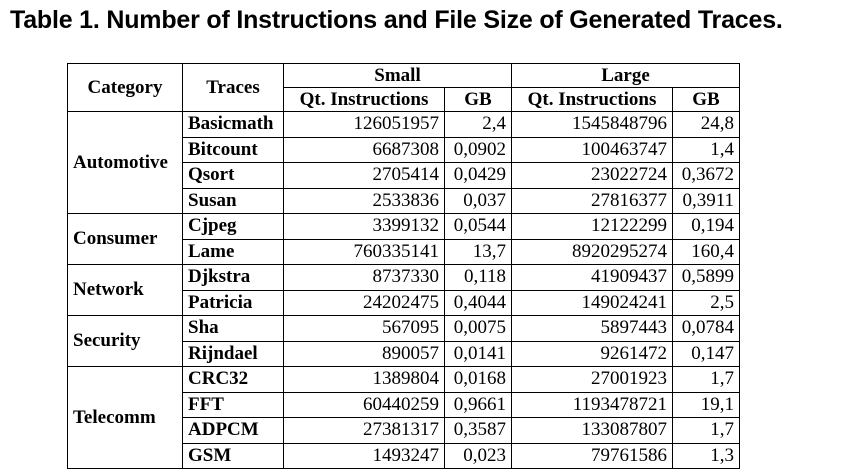 The image size is (841, 469). Describe the element at coordinates (233, 430) in the screenshot. I see `trace-name-cell: ADPCM` at that location.